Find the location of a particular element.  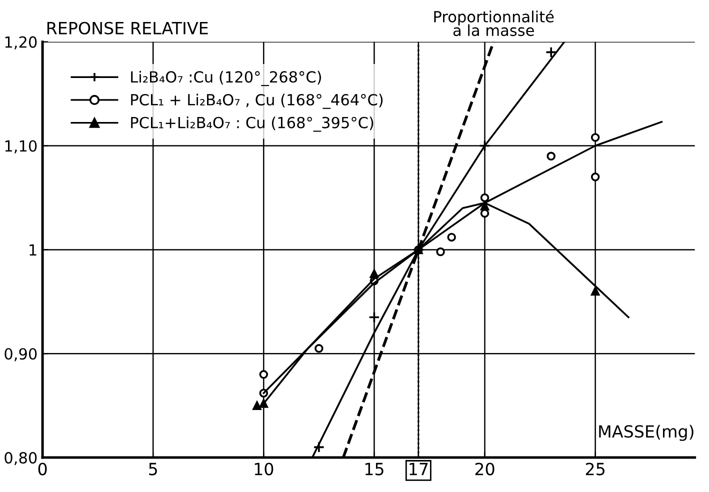

x-tick-label: 20 is located at coordinates (484, 469).